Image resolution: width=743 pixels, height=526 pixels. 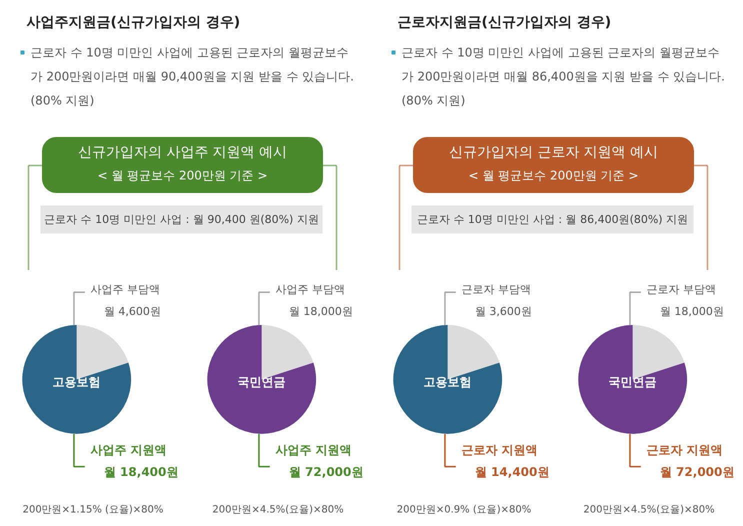 I want to click on data-label: 월 3,600원, so click(x=503, y=311).